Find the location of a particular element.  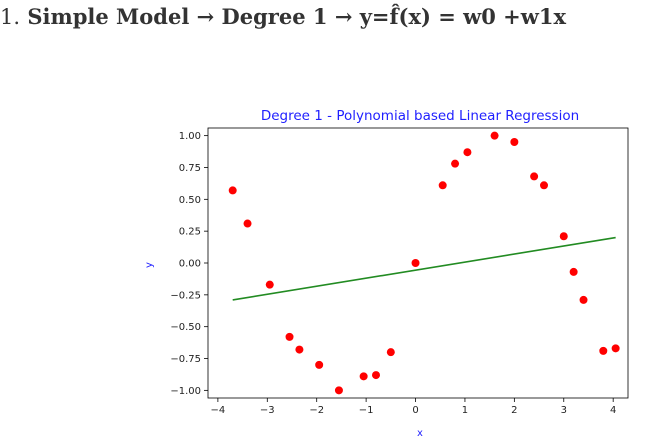

y-axis: 1.00 0.75 0.50 0.25 0.00 −0.25 −0.50 −0.75 −1.00 is located at coordinates (189, 264).